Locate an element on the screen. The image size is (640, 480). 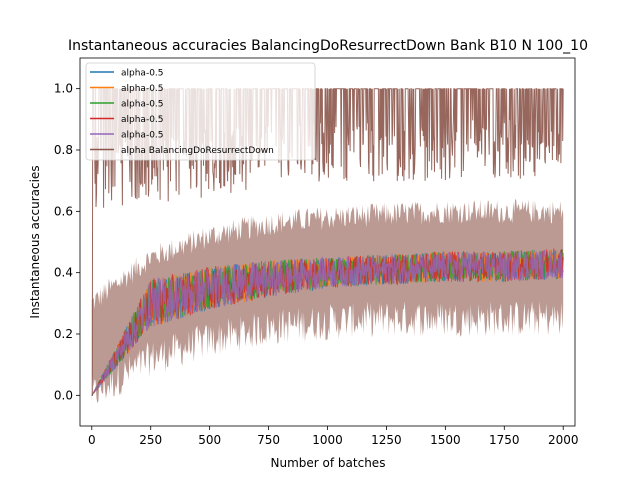
x-tick-label: 1000 is located at coordinates (327, 440).